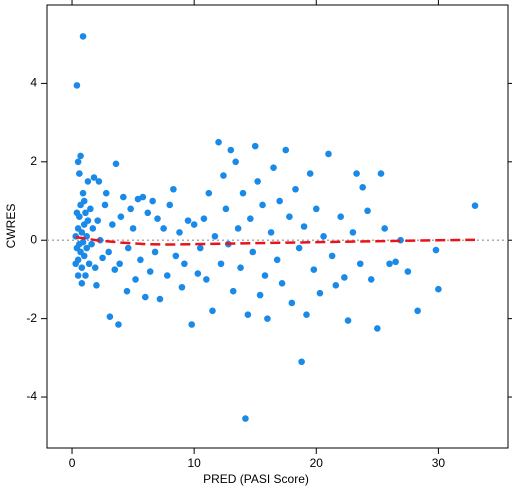  Describe the element at coordinates (317, 463) in the screenshot. I see `x-tick-label: 20` at that location.